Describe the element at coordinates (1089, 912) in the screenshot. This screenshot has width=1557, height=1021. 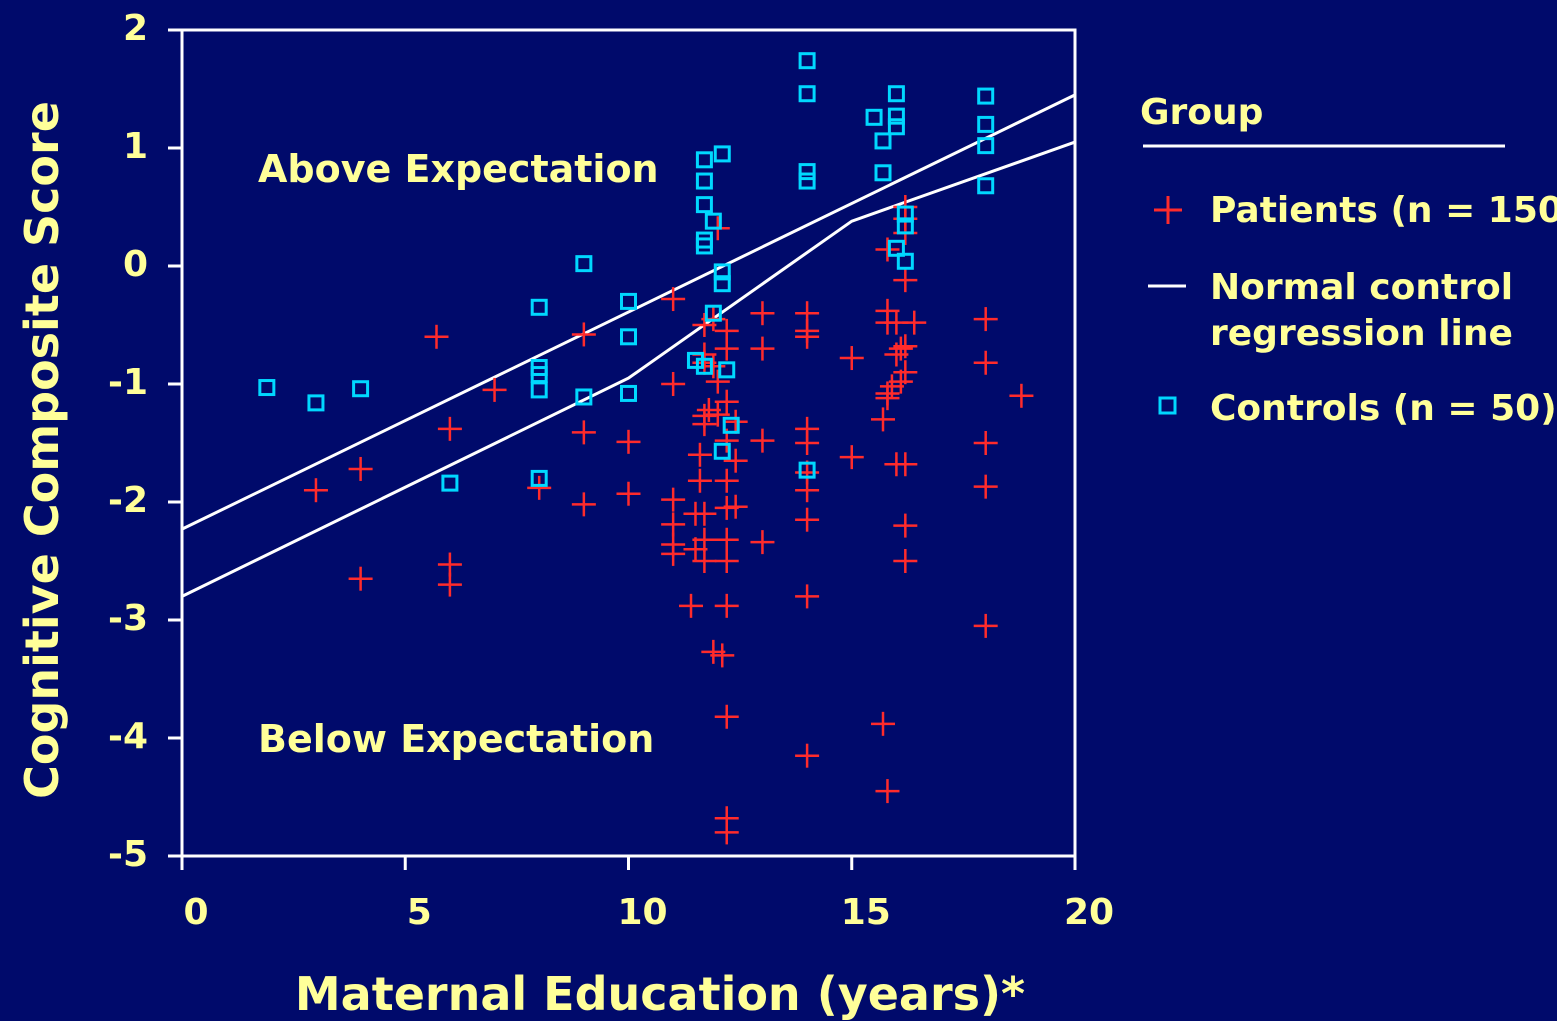
I see `x-tick-label: 20` at that location.